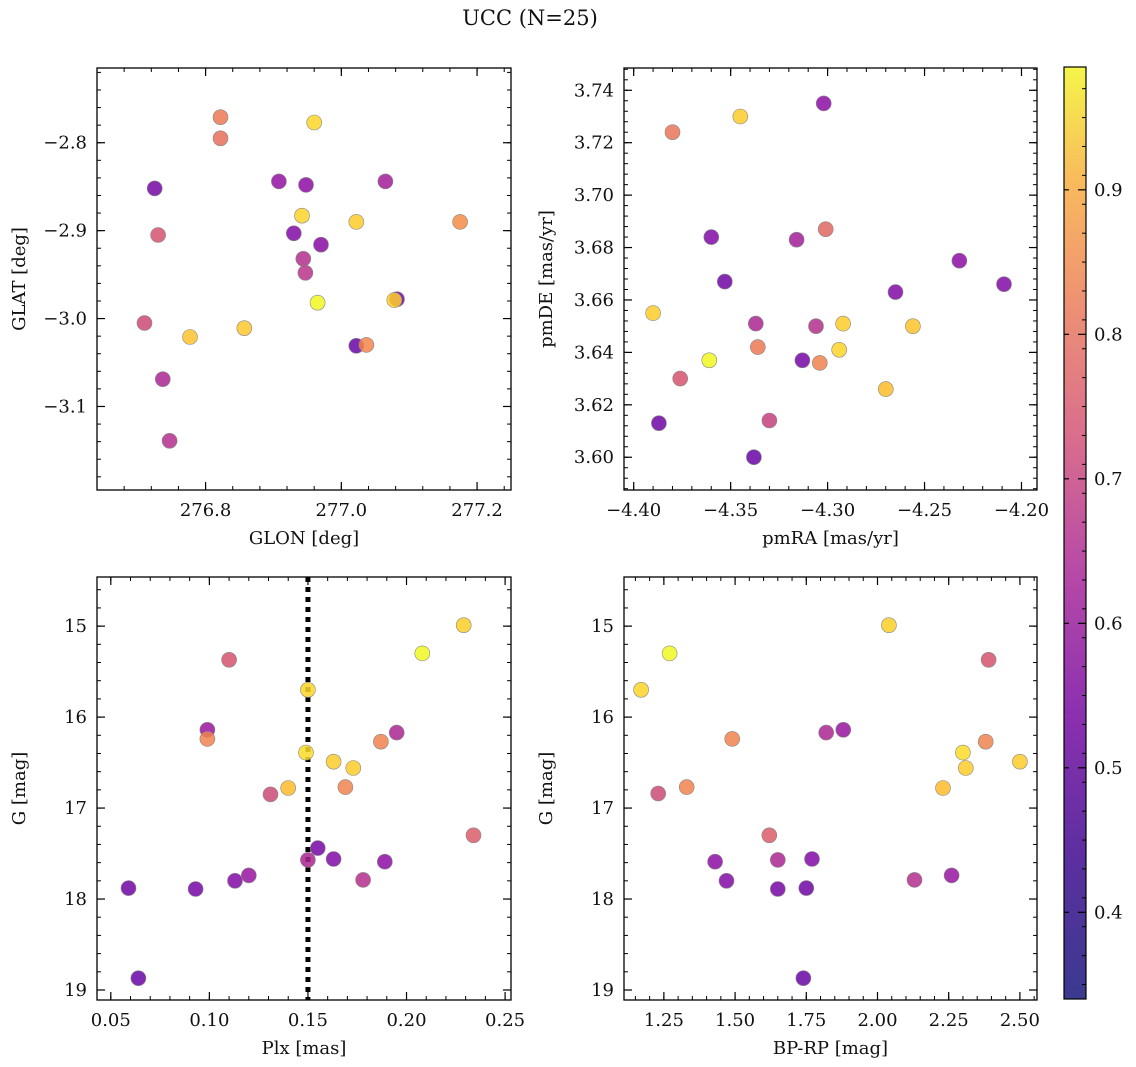 Image resolution: width=1136 pixels, height=1067 pixels. Describe the element at coordinates (19, 279) in the screenshot. I see `y-axis-label: GLAT [deg]` at that location.